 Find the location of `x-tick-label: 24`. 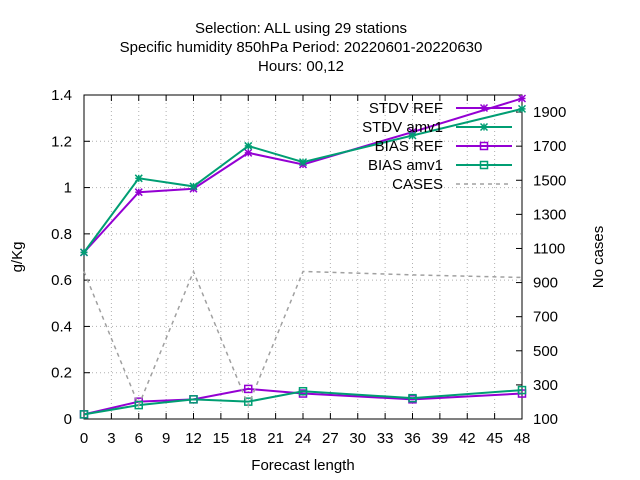

x-tick-label: 24 is located at coordinates (303, 438).